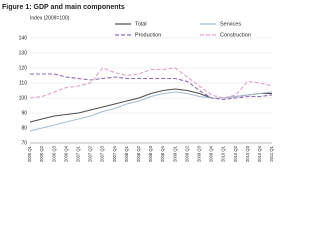  Describe the element at coordinates (102, 153) in the screenshot. I see `x-tick-label: 2007 Q3` at that location.